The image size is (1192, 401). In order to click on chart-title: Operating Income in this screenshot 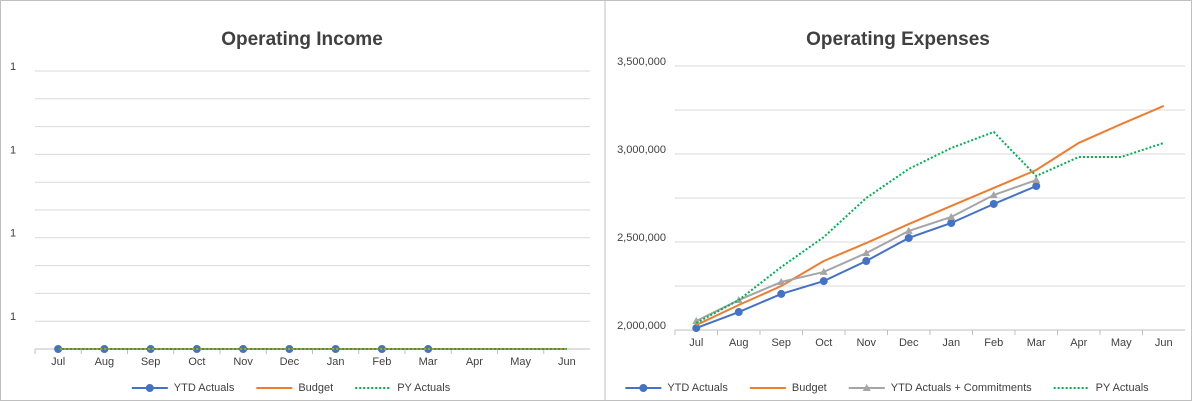, I will do `click(302, 39)`.